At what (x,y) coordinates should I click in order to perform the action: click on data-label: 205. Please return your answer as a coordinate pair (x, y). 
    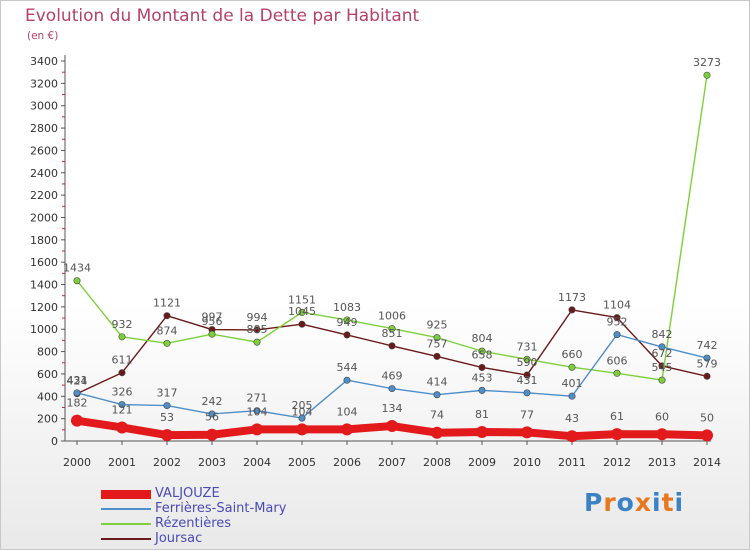
    Looking at the image, I should click on (302, 405).